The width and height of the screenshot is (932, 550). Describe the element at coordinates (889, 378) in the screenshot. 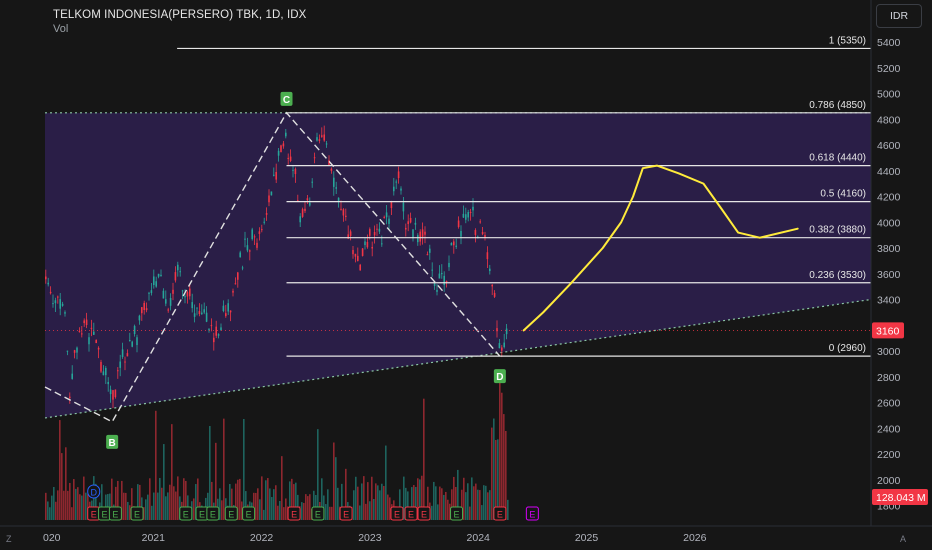

I see `y-tick-label: 2800` at that location.